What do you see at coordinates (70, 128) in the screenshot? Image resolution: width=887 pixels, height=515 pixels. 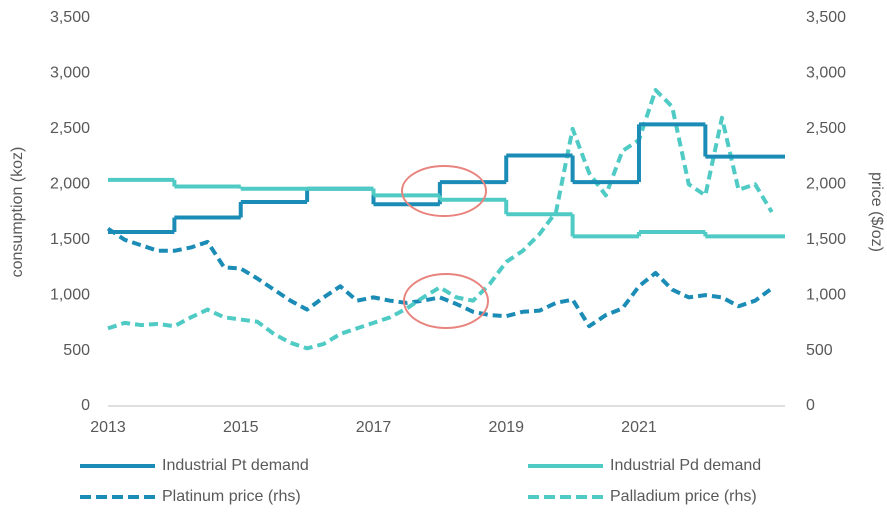 I see `y-tick-label: 2,500` at bounding box center [70, 128].